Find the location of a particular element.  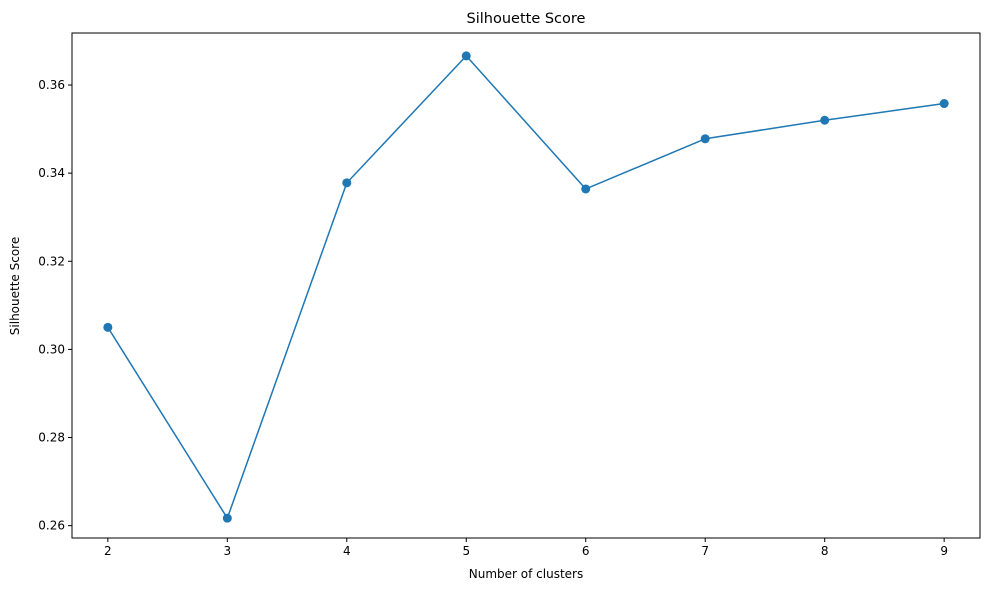

chart-title: Silhouette Score is located at coordinates (526, 19).